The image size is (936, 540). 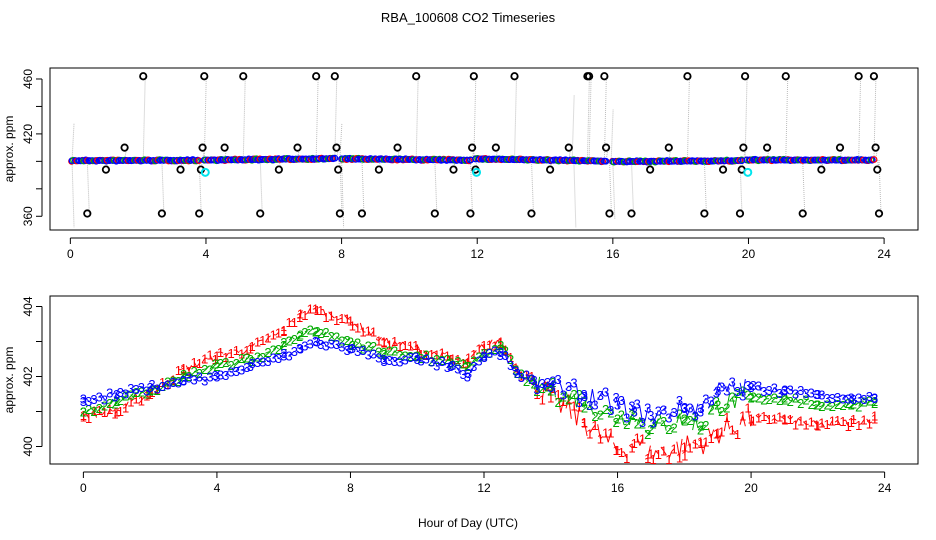 What do you see at coordinates (335, 158) in the screenshot?
I see `baseline-point` at bounding box center [335, 158].